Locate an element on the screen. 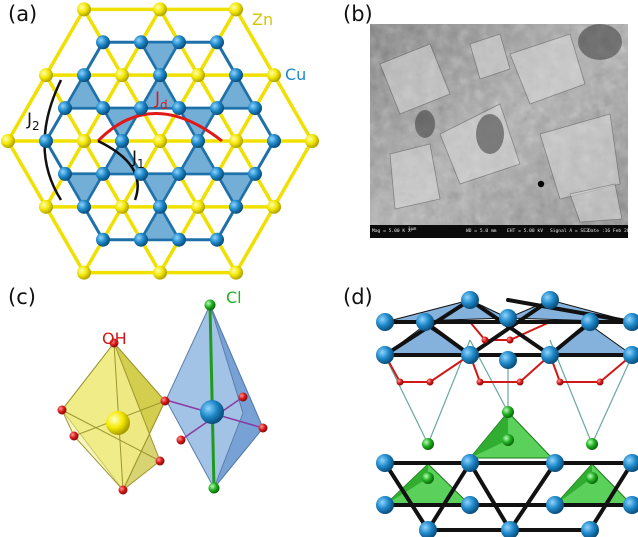  cl-atom-top is located at coordinates (210, 305).